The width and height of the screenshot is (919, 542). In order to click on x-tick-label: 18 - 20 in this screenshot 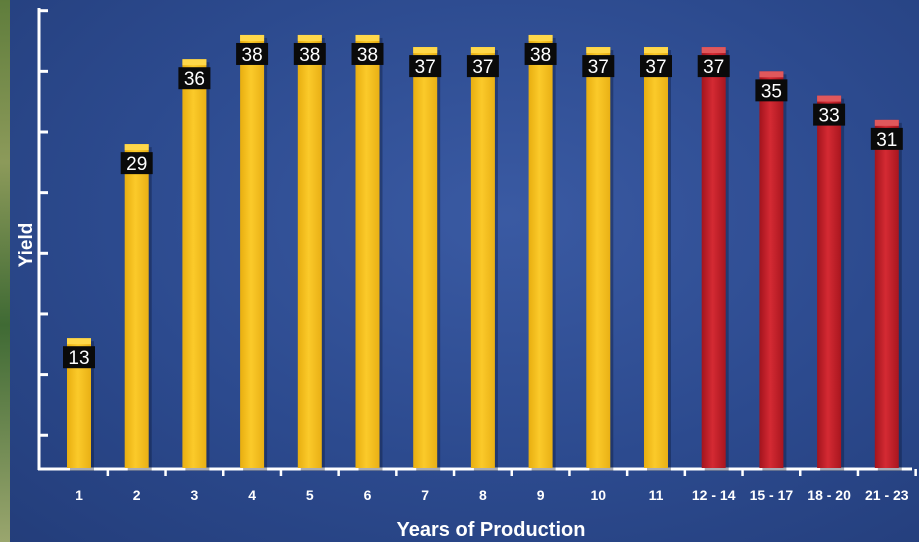, I will do `click(829, 495)`.